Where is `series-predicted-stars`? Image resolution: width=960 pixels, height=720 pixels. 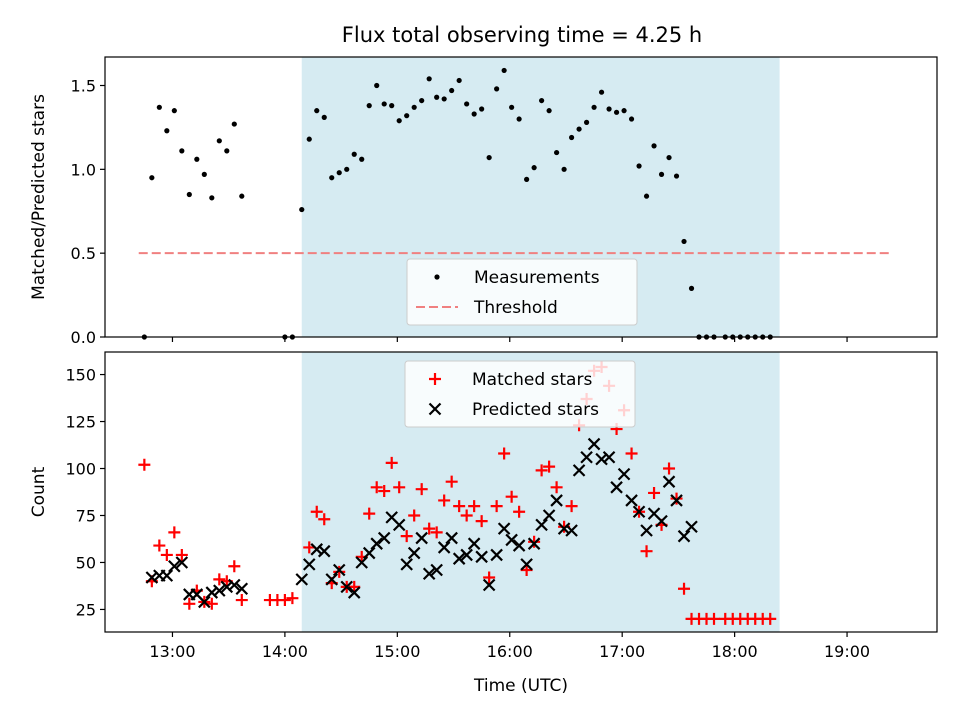 series-predicted-stars is located at coordinates (421, 523).